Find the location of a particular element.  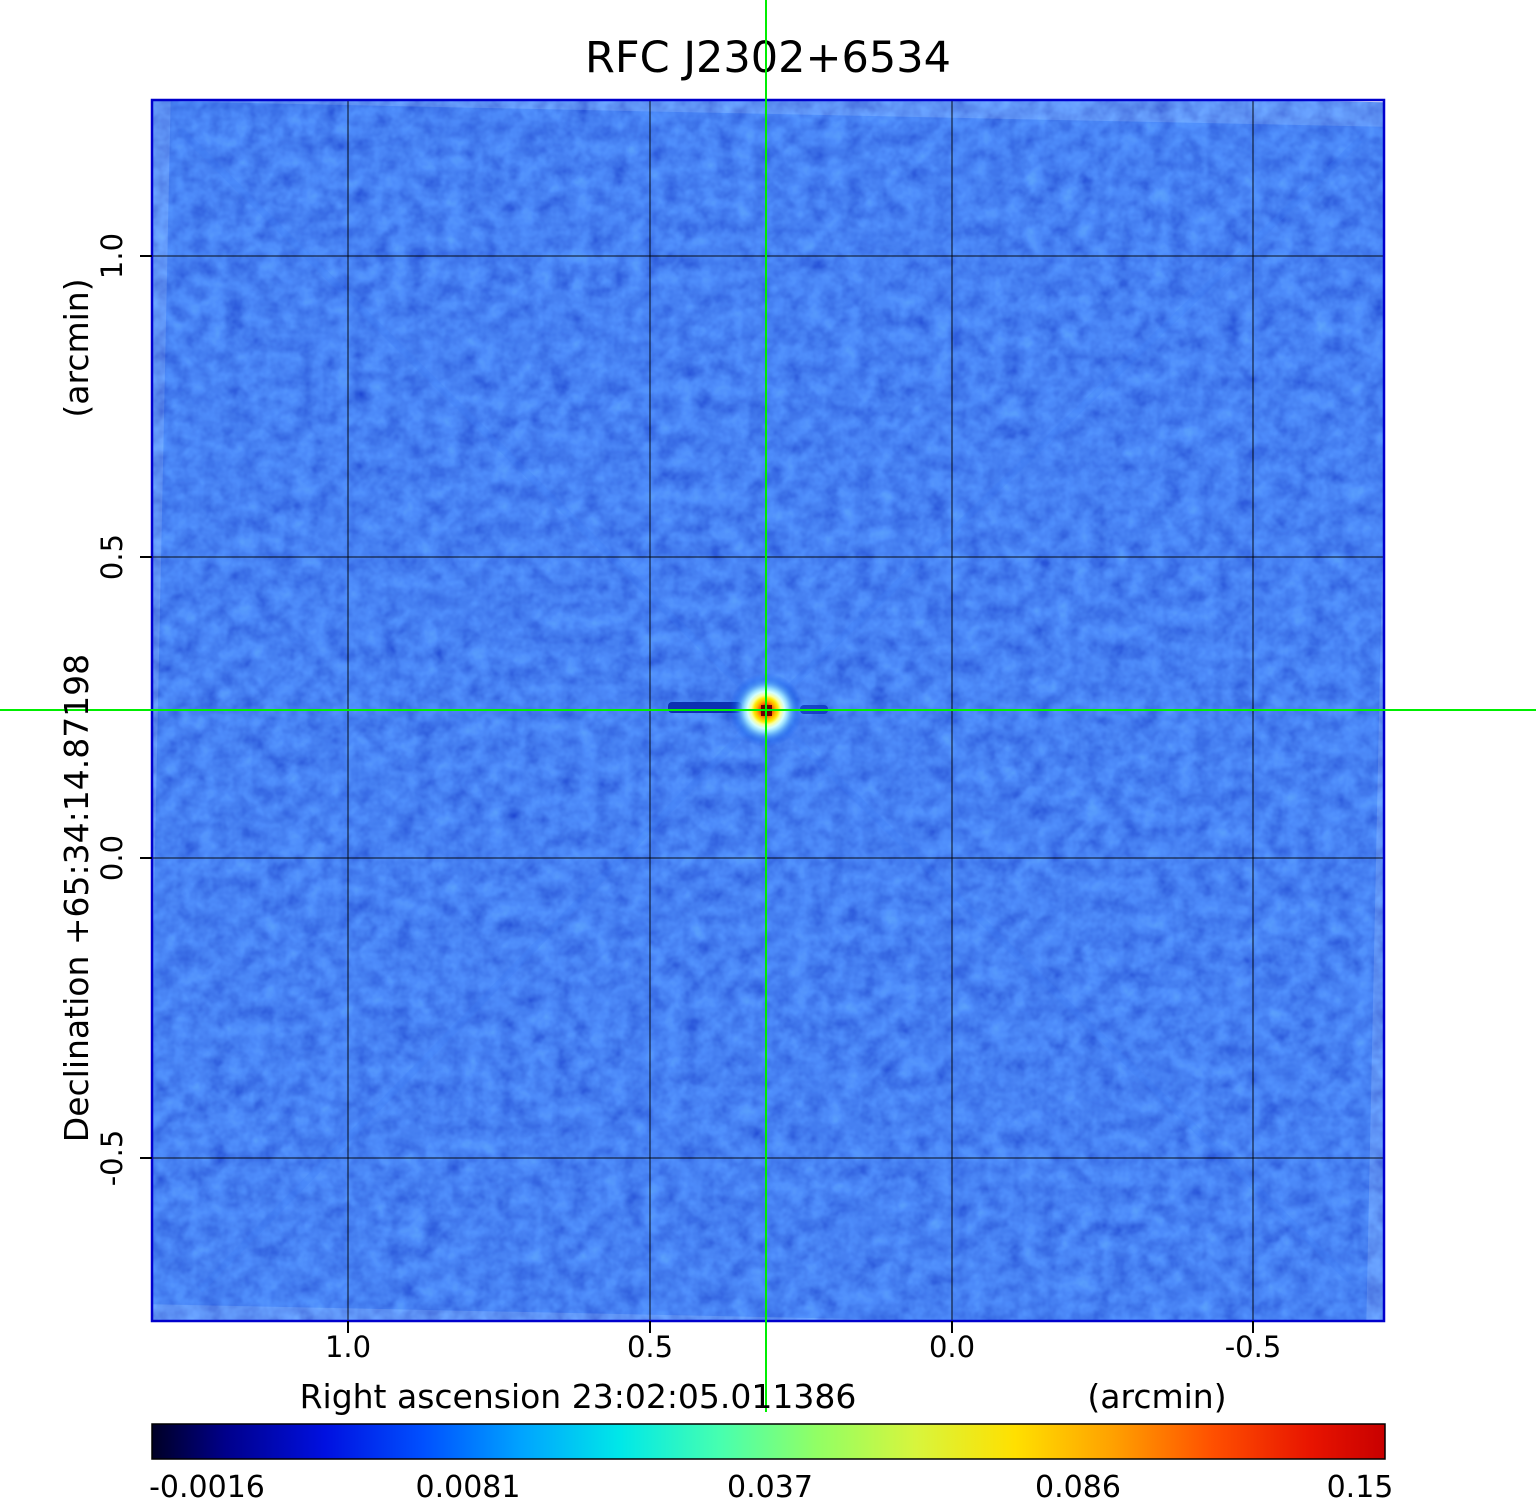

y-axis-ticks is located at coordinates (146, 707).